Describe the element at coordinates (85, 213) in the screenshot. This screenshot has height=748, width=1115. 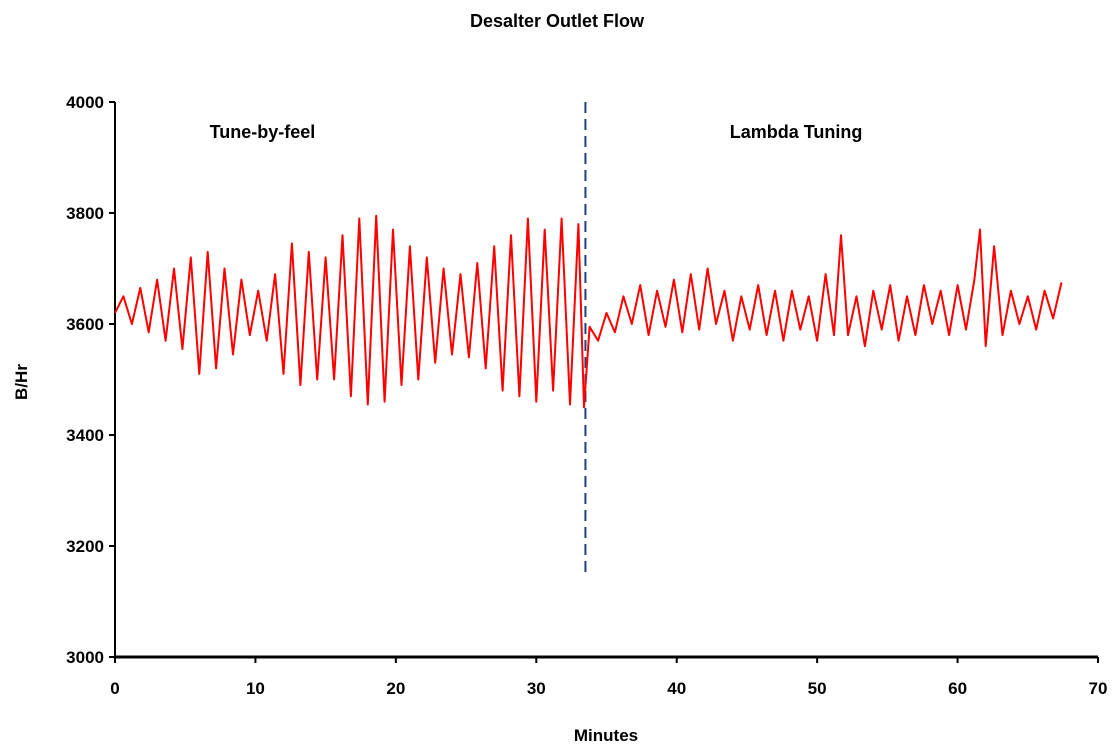
I see `y-tick-label: 3800` at that location.